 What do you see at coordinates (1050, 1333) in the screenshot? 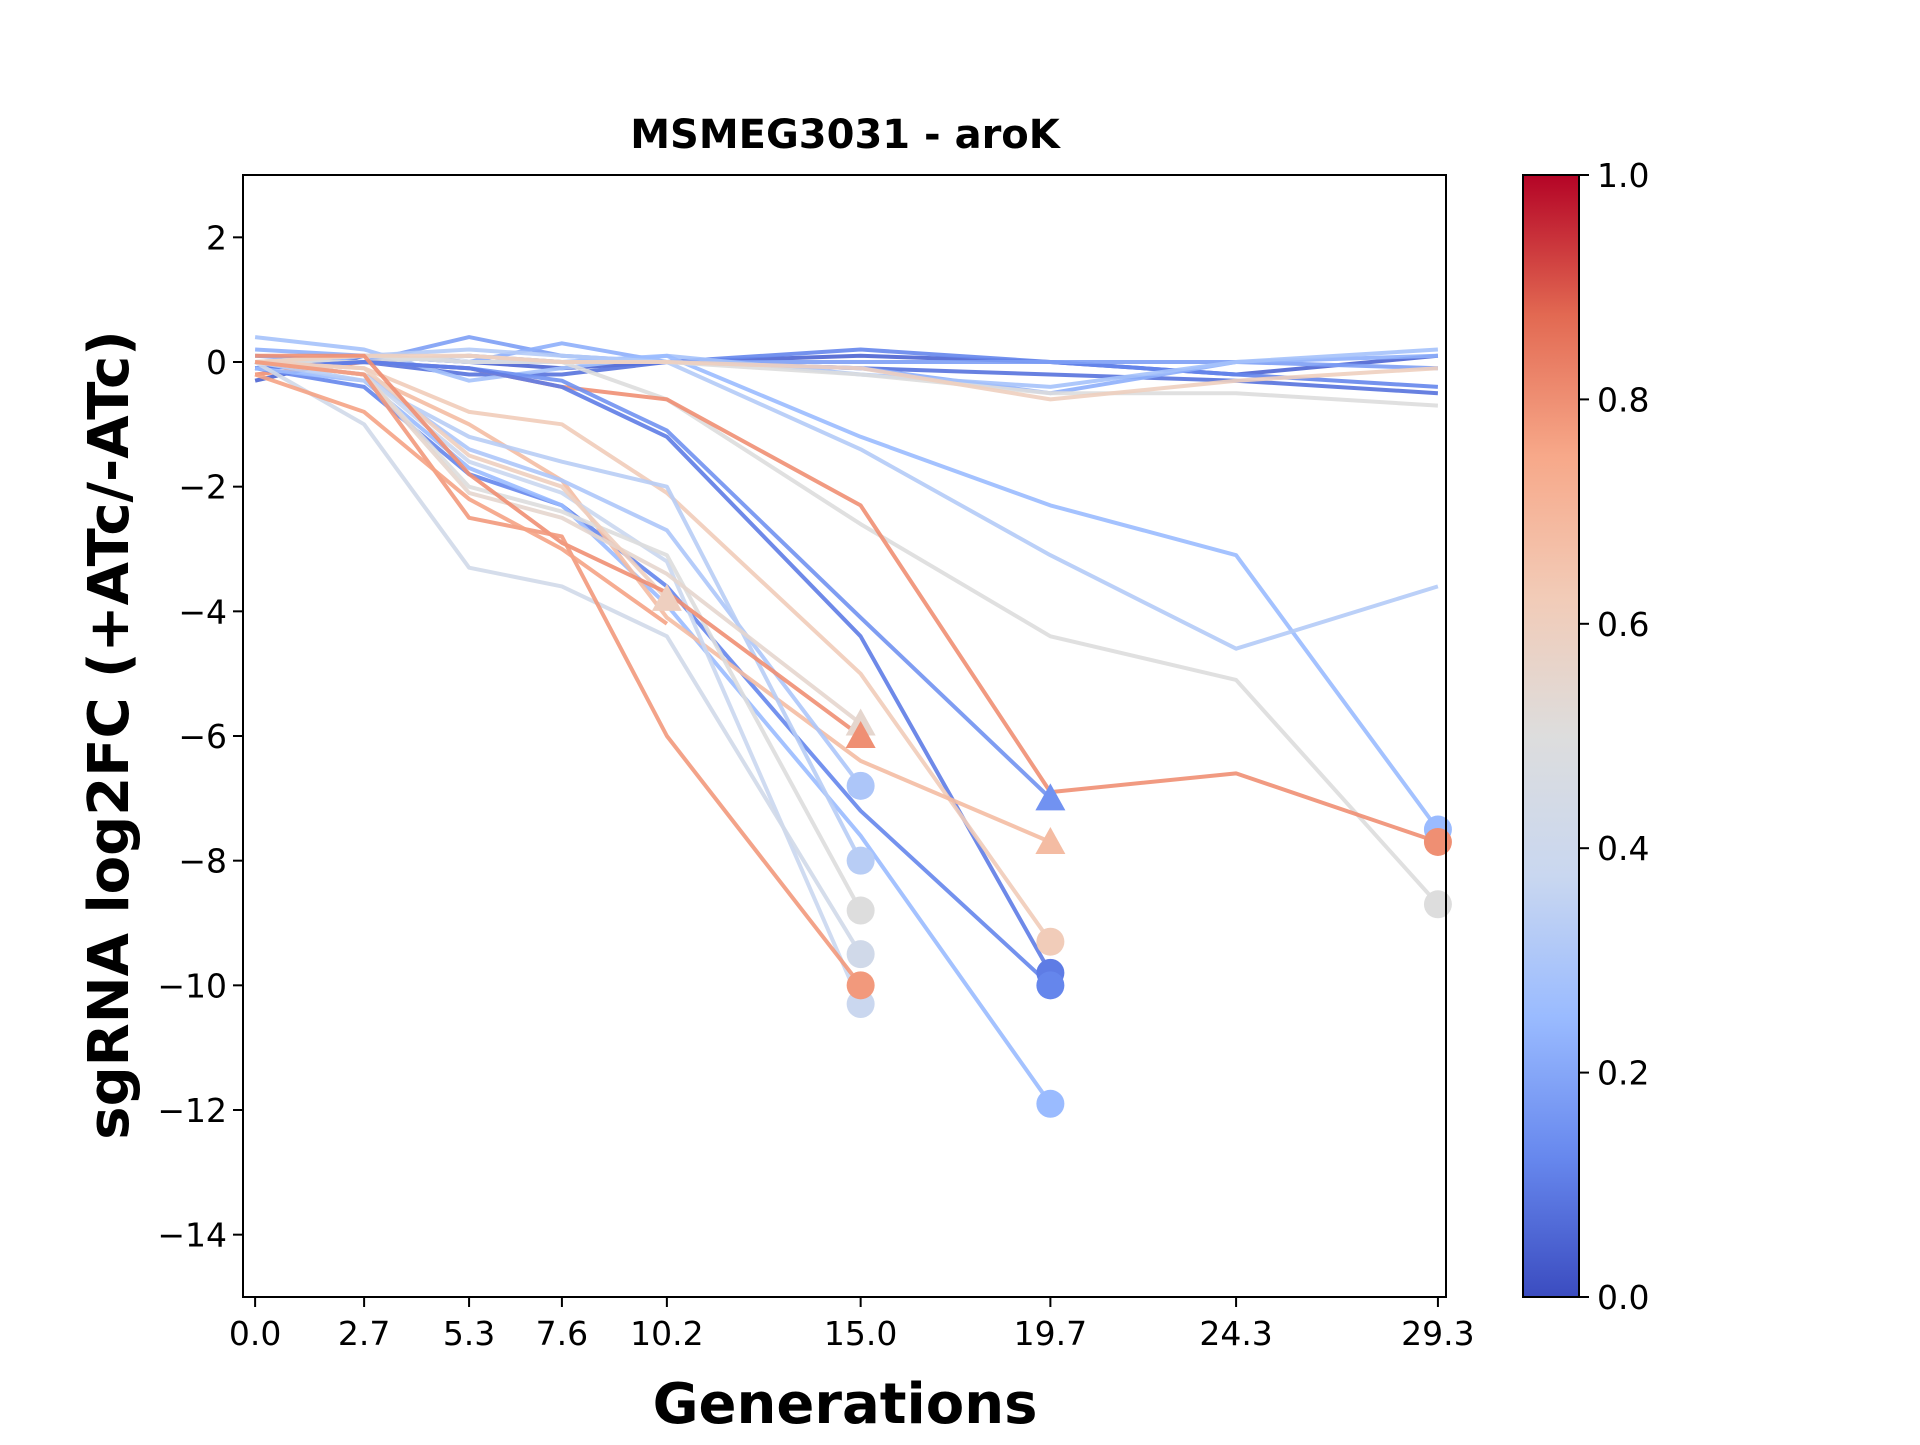
I see `x-tick-label: 19.7` at bounding box center [1050, 1333].